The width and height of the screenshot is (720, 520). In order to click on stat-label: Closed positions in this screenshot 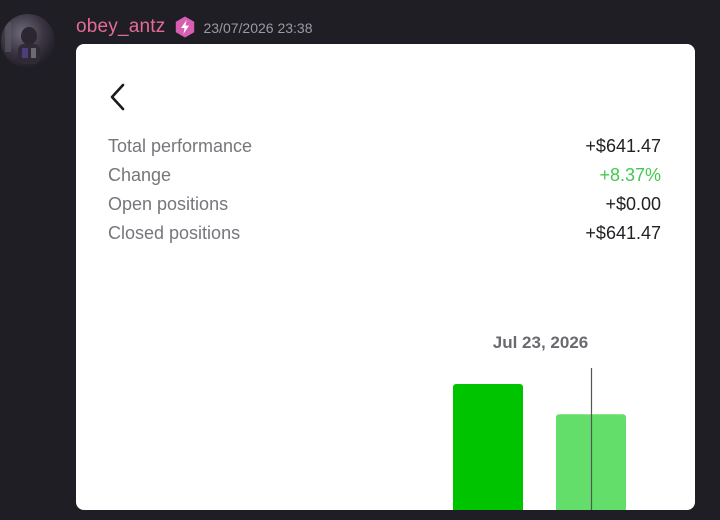, I will do `click(174, 233)`.